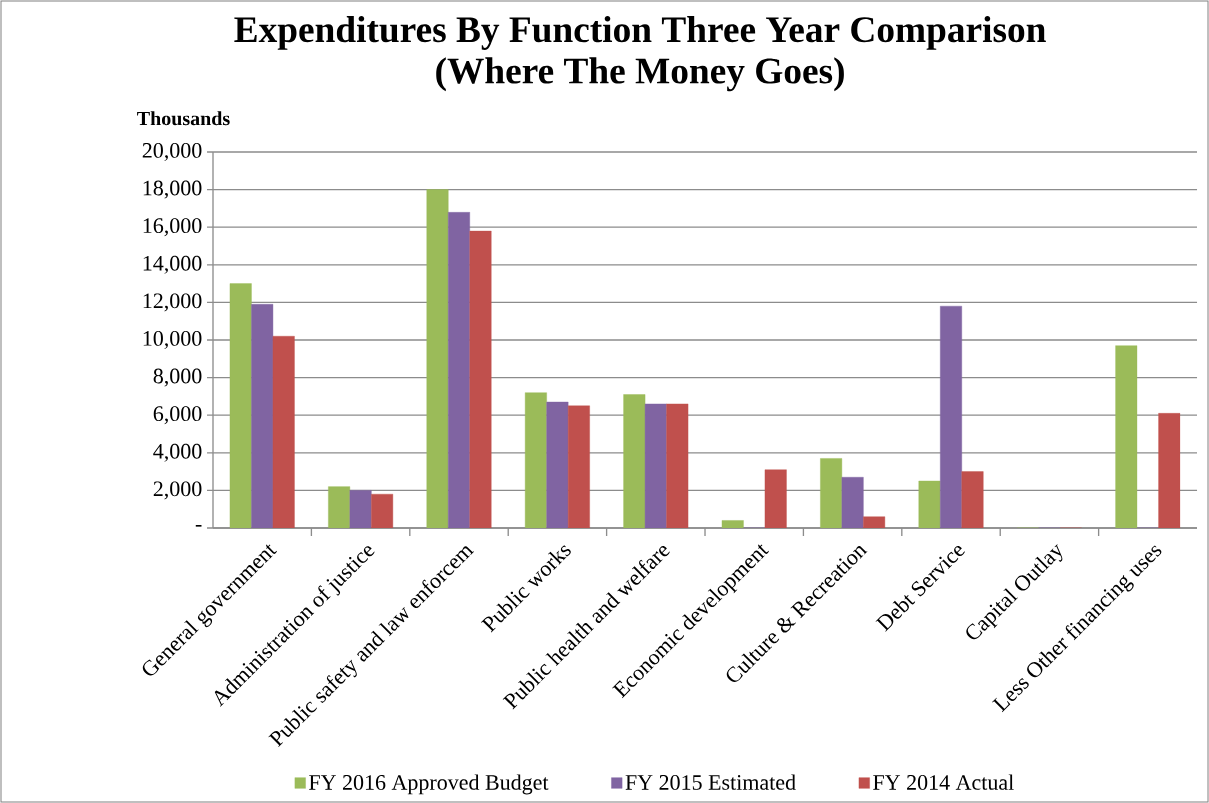 The image size is (1209, 803). I want to click on y-tick-label: 4,000, so click(177, 452).